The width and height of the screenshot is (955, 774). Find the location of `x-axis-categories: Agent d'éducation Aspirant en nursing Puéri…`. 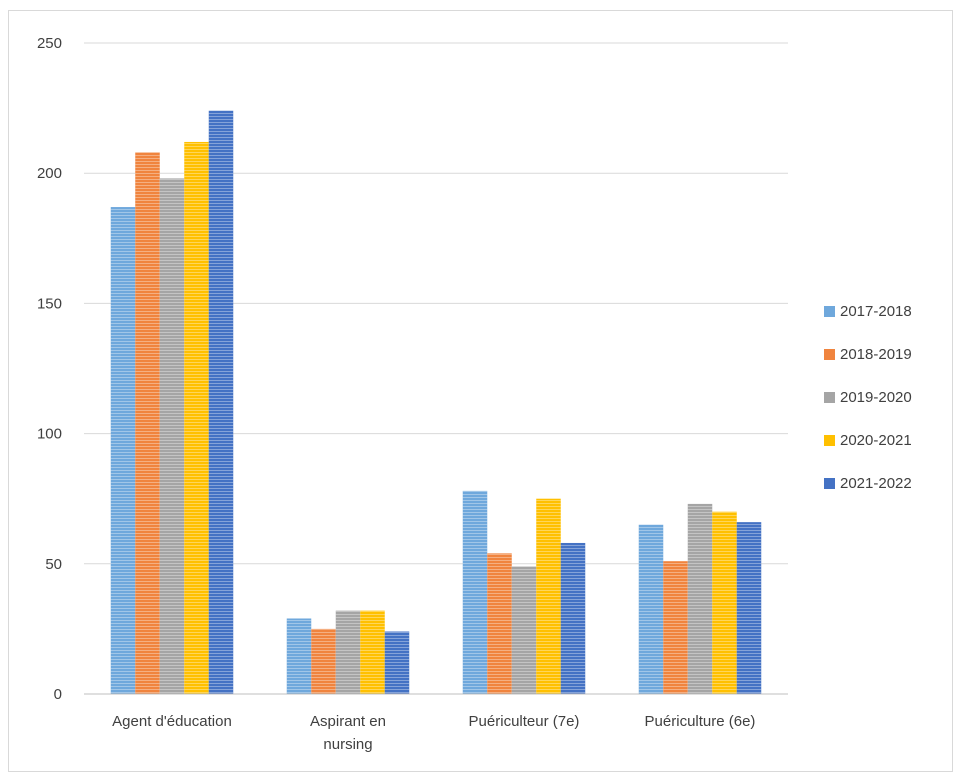

x-axis-categories: Agent d'éducation Aspirant en nursing Puéri… is located at coordinates (433, 733).